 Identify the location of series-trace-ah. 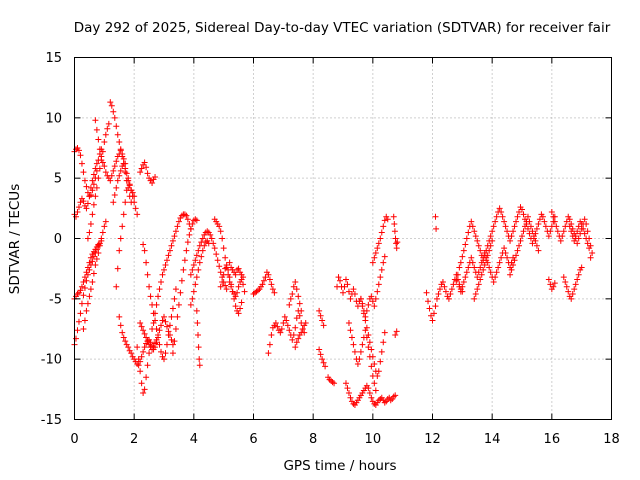
(372, 337).